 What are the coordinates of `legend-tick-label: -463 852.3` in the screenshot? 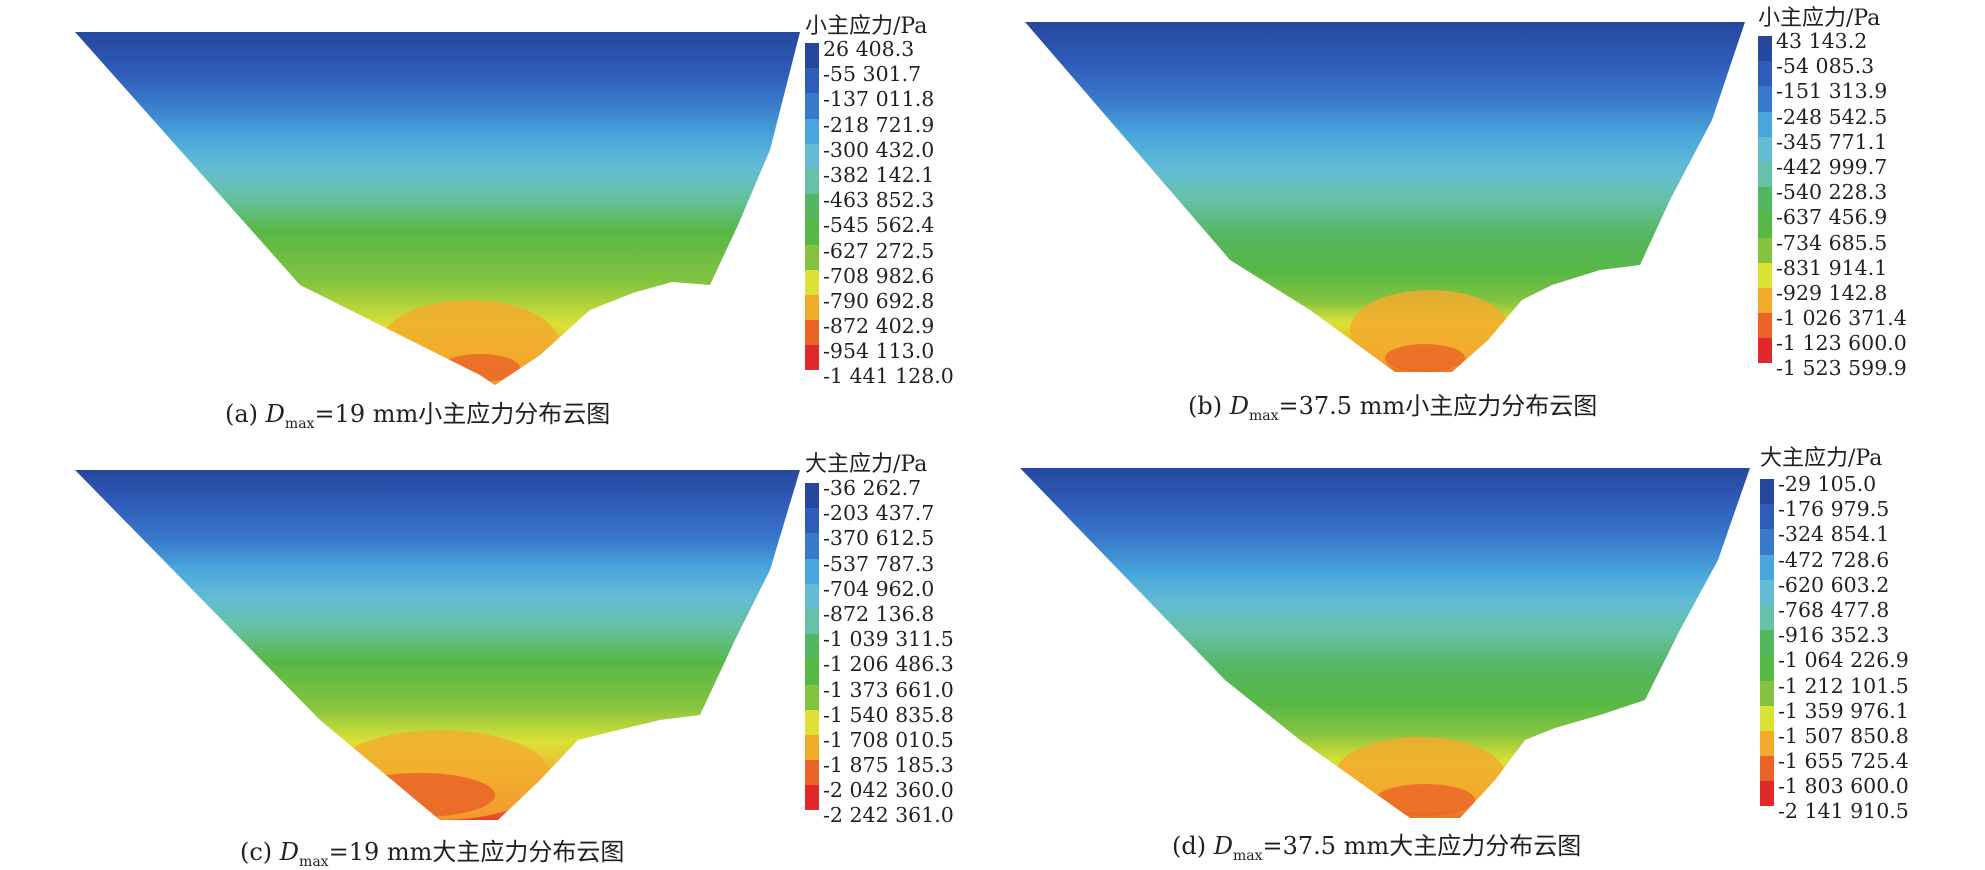 It's located at (879, 200).